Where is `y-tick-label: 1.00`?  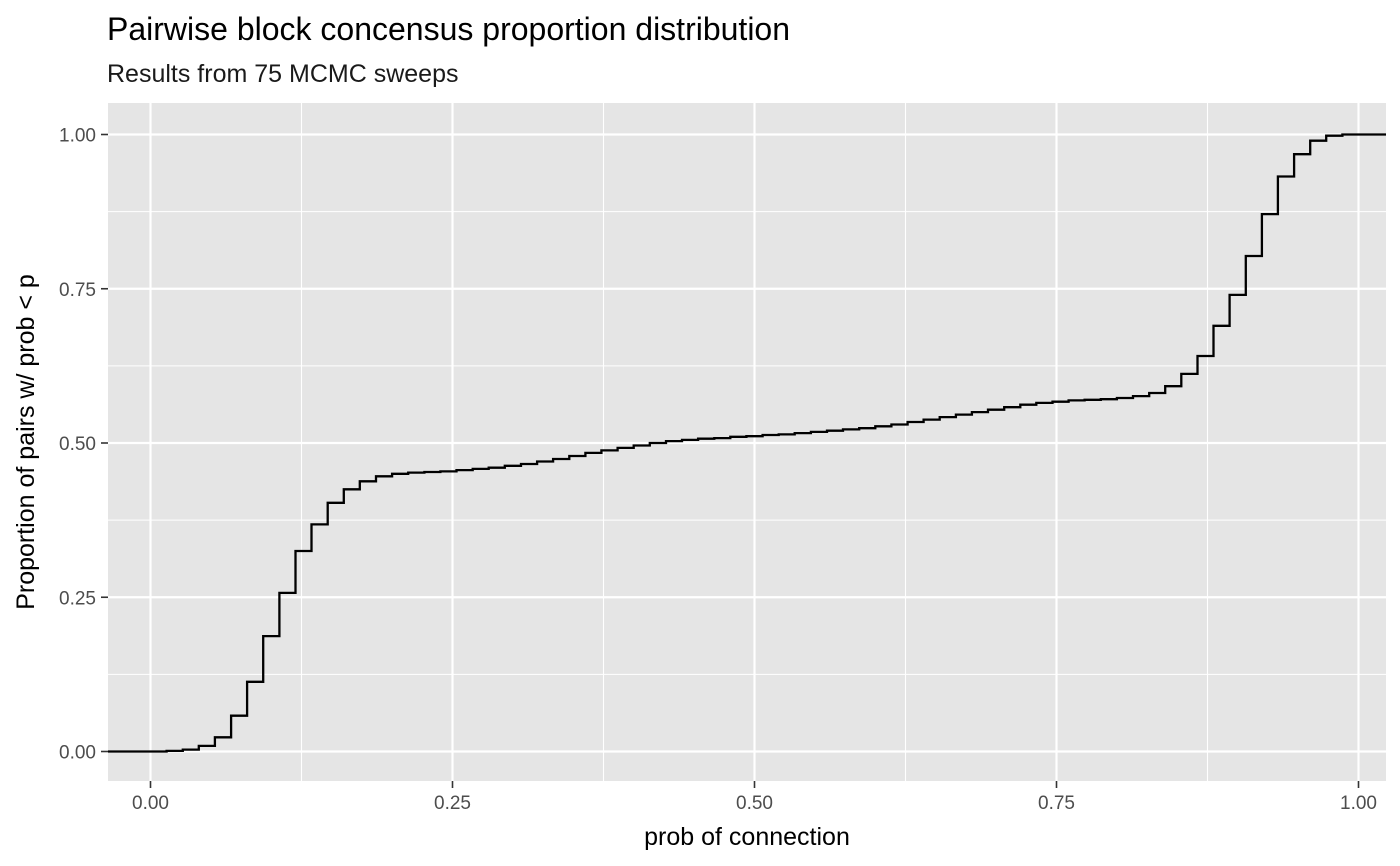 y-tick-label: 1.00 is located at coordinates (77, 136).